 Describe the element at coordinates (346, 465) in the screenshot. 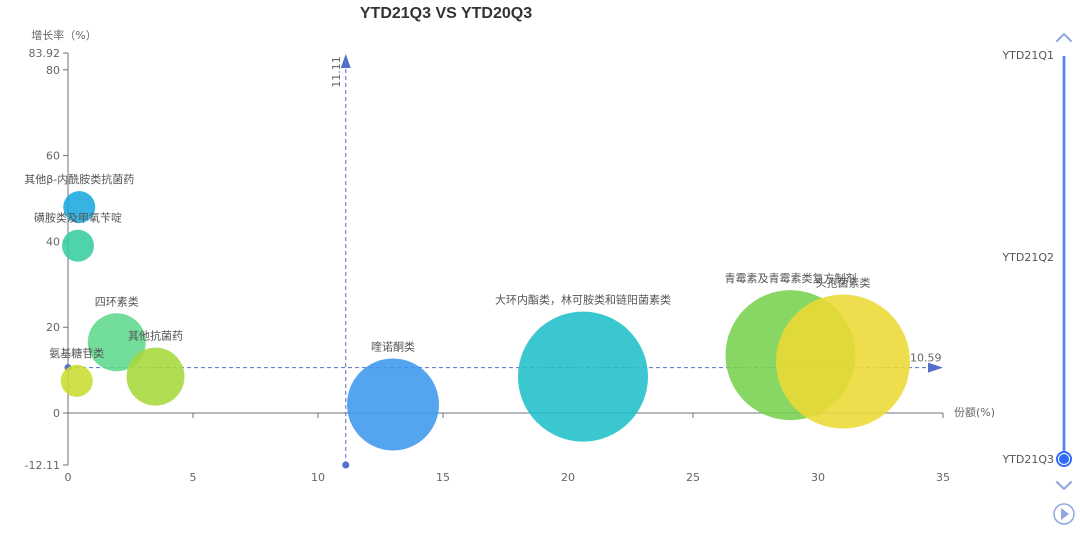

I see `ref-dot-bottom` at that location.